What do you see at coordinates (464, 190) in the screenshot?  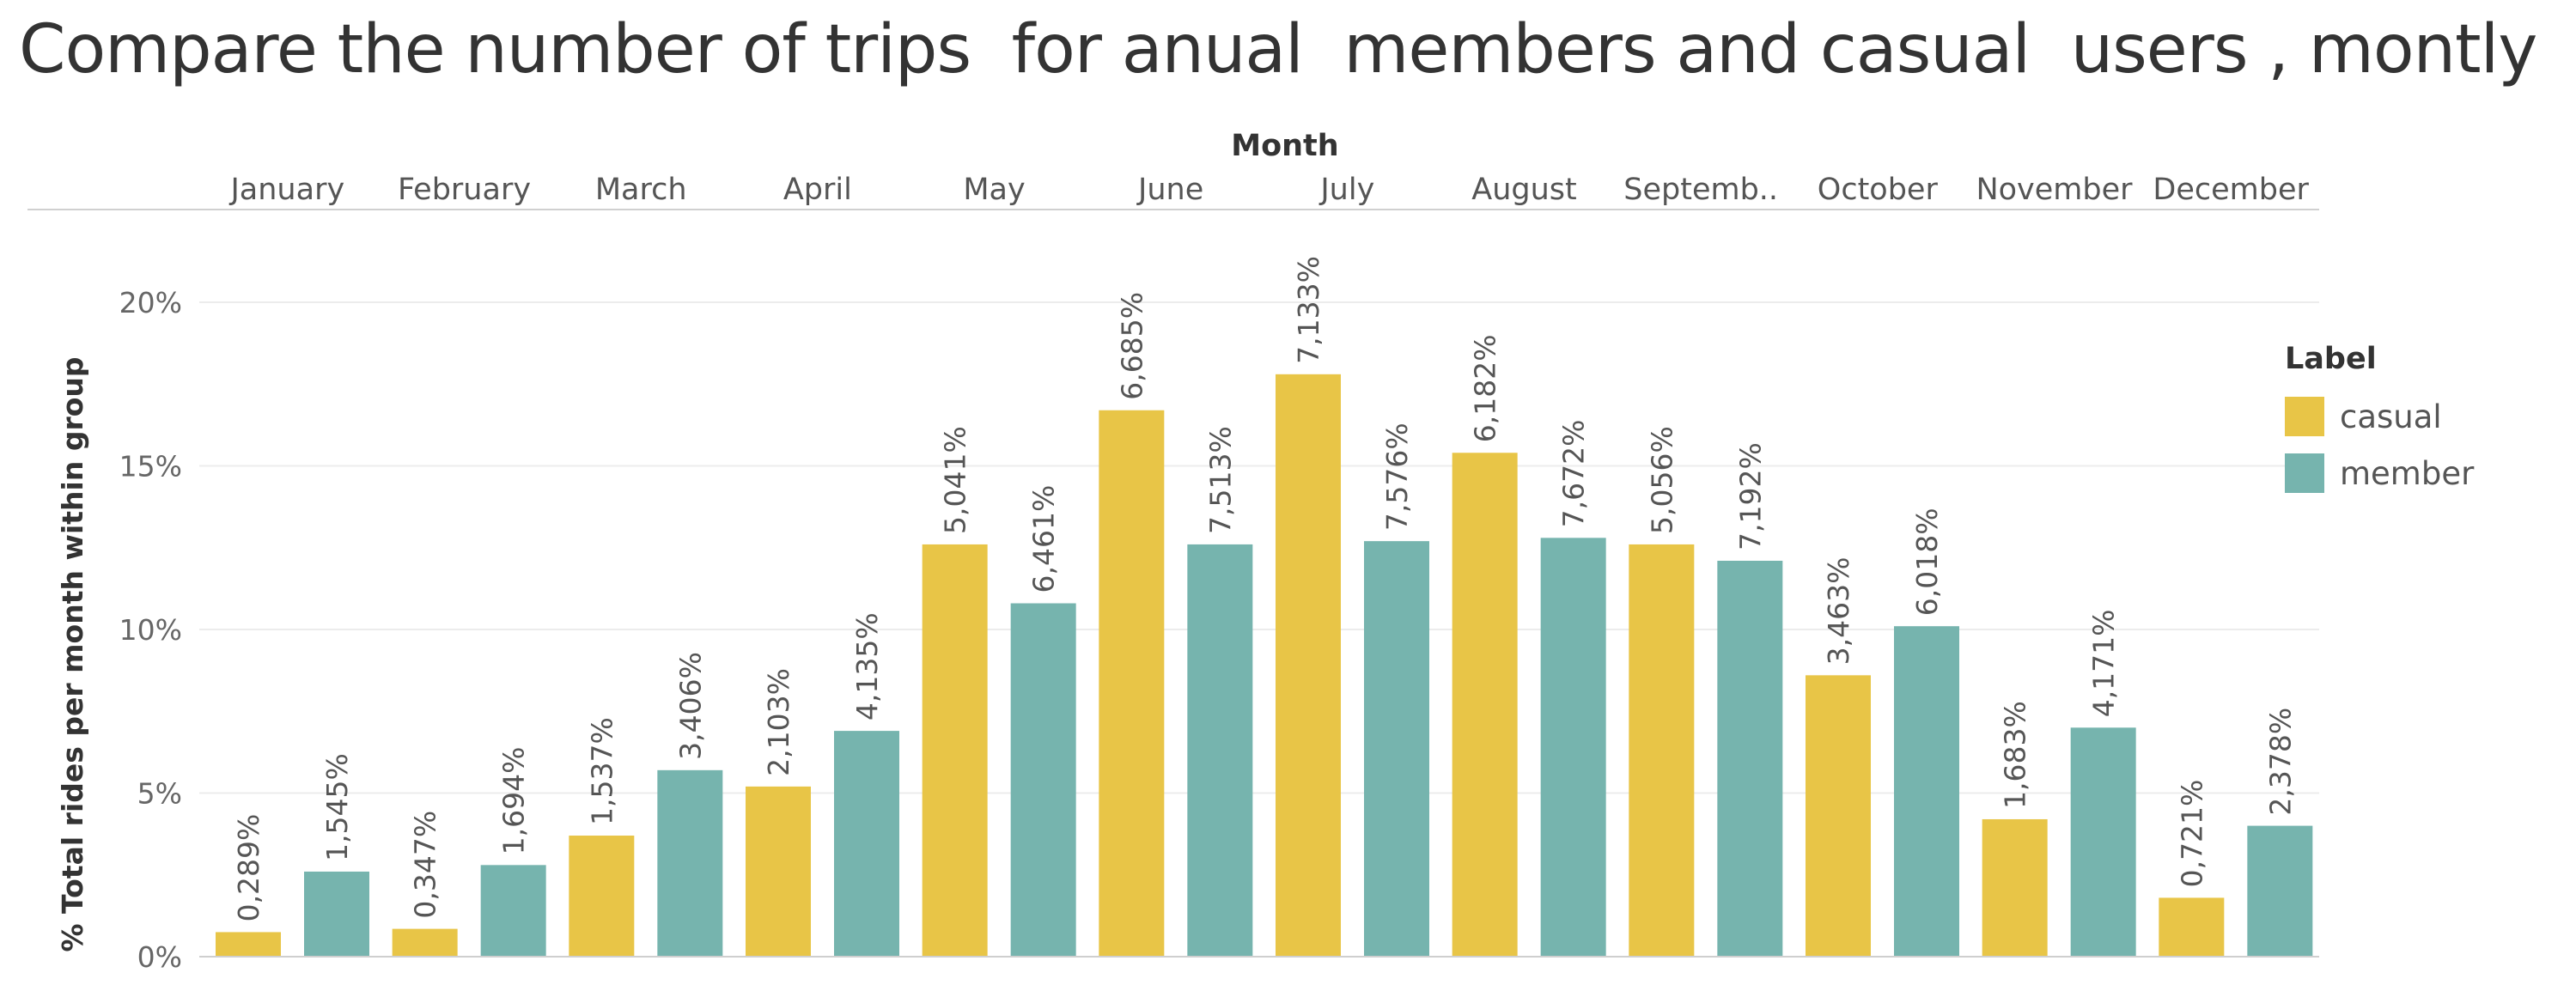 I see `category-label-1: February` at bounding box center [464, 190].